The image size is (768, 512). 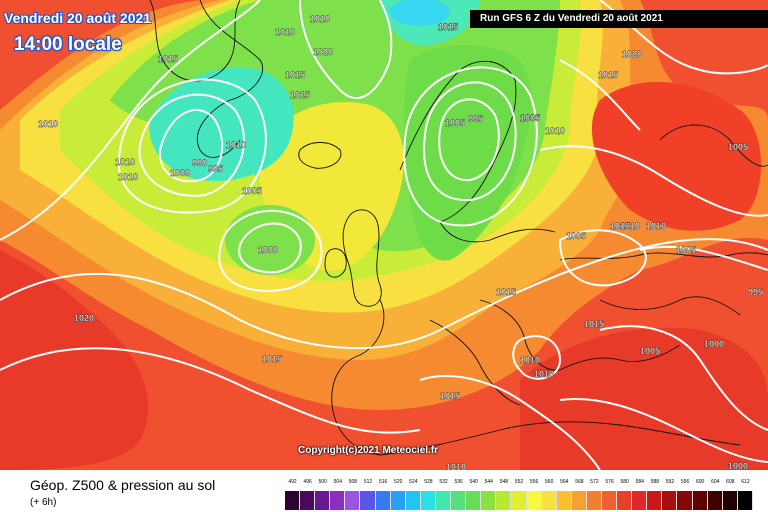 I want to click on scale-swatches, so click(x=519, y=500).